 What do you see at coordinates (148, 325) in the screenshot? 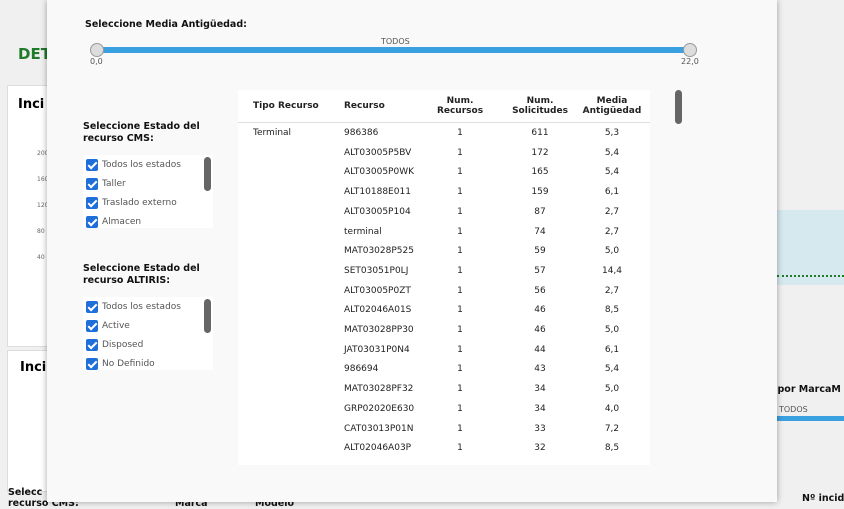
I see `checkbox-option: Active` at bounding box center [148, 325].